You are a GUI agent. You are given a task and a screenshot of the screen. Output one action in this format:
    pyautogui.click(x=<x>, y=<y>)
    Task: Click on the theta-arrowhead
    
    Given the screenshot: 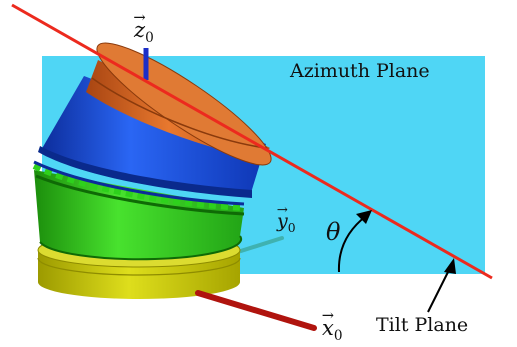 What is the action you would take?
    pyautogui.click(x=364, y=217)
    